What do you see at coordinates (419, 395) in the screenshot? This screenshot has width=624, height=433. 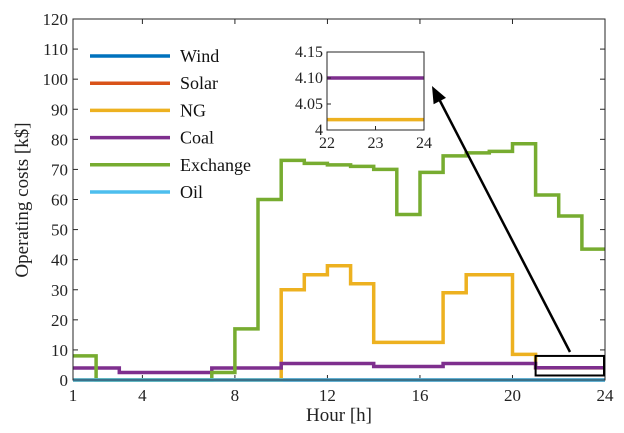 I see `x-tick-label: 16` at bounding box center [419, 395].